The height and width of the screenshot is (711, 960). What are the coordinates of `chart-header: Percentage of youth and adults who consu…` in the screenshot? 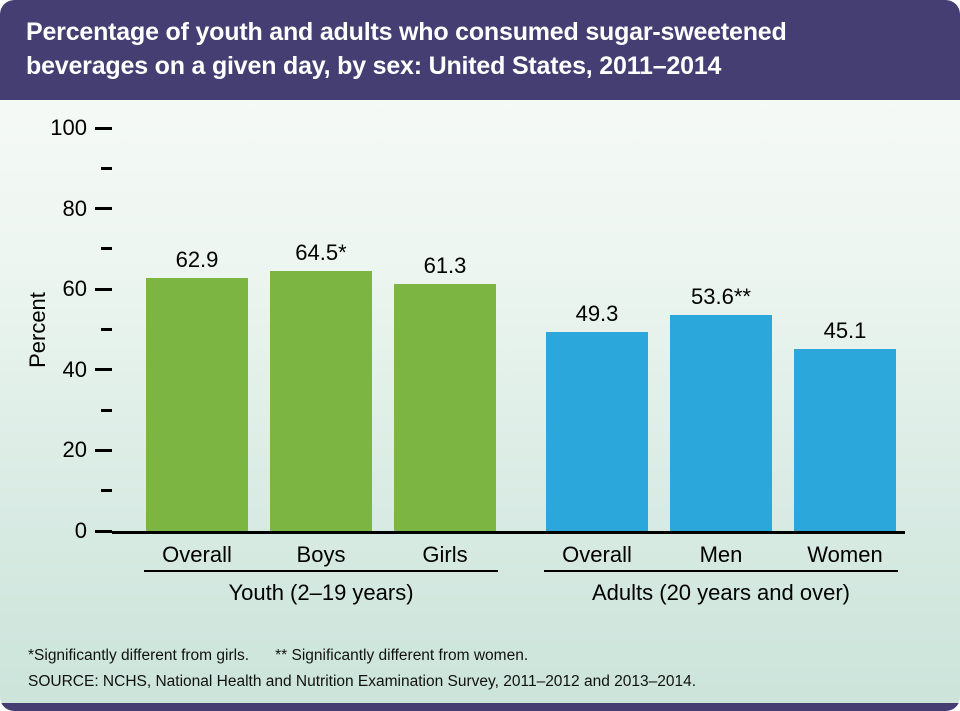 It's located at (480, 50).